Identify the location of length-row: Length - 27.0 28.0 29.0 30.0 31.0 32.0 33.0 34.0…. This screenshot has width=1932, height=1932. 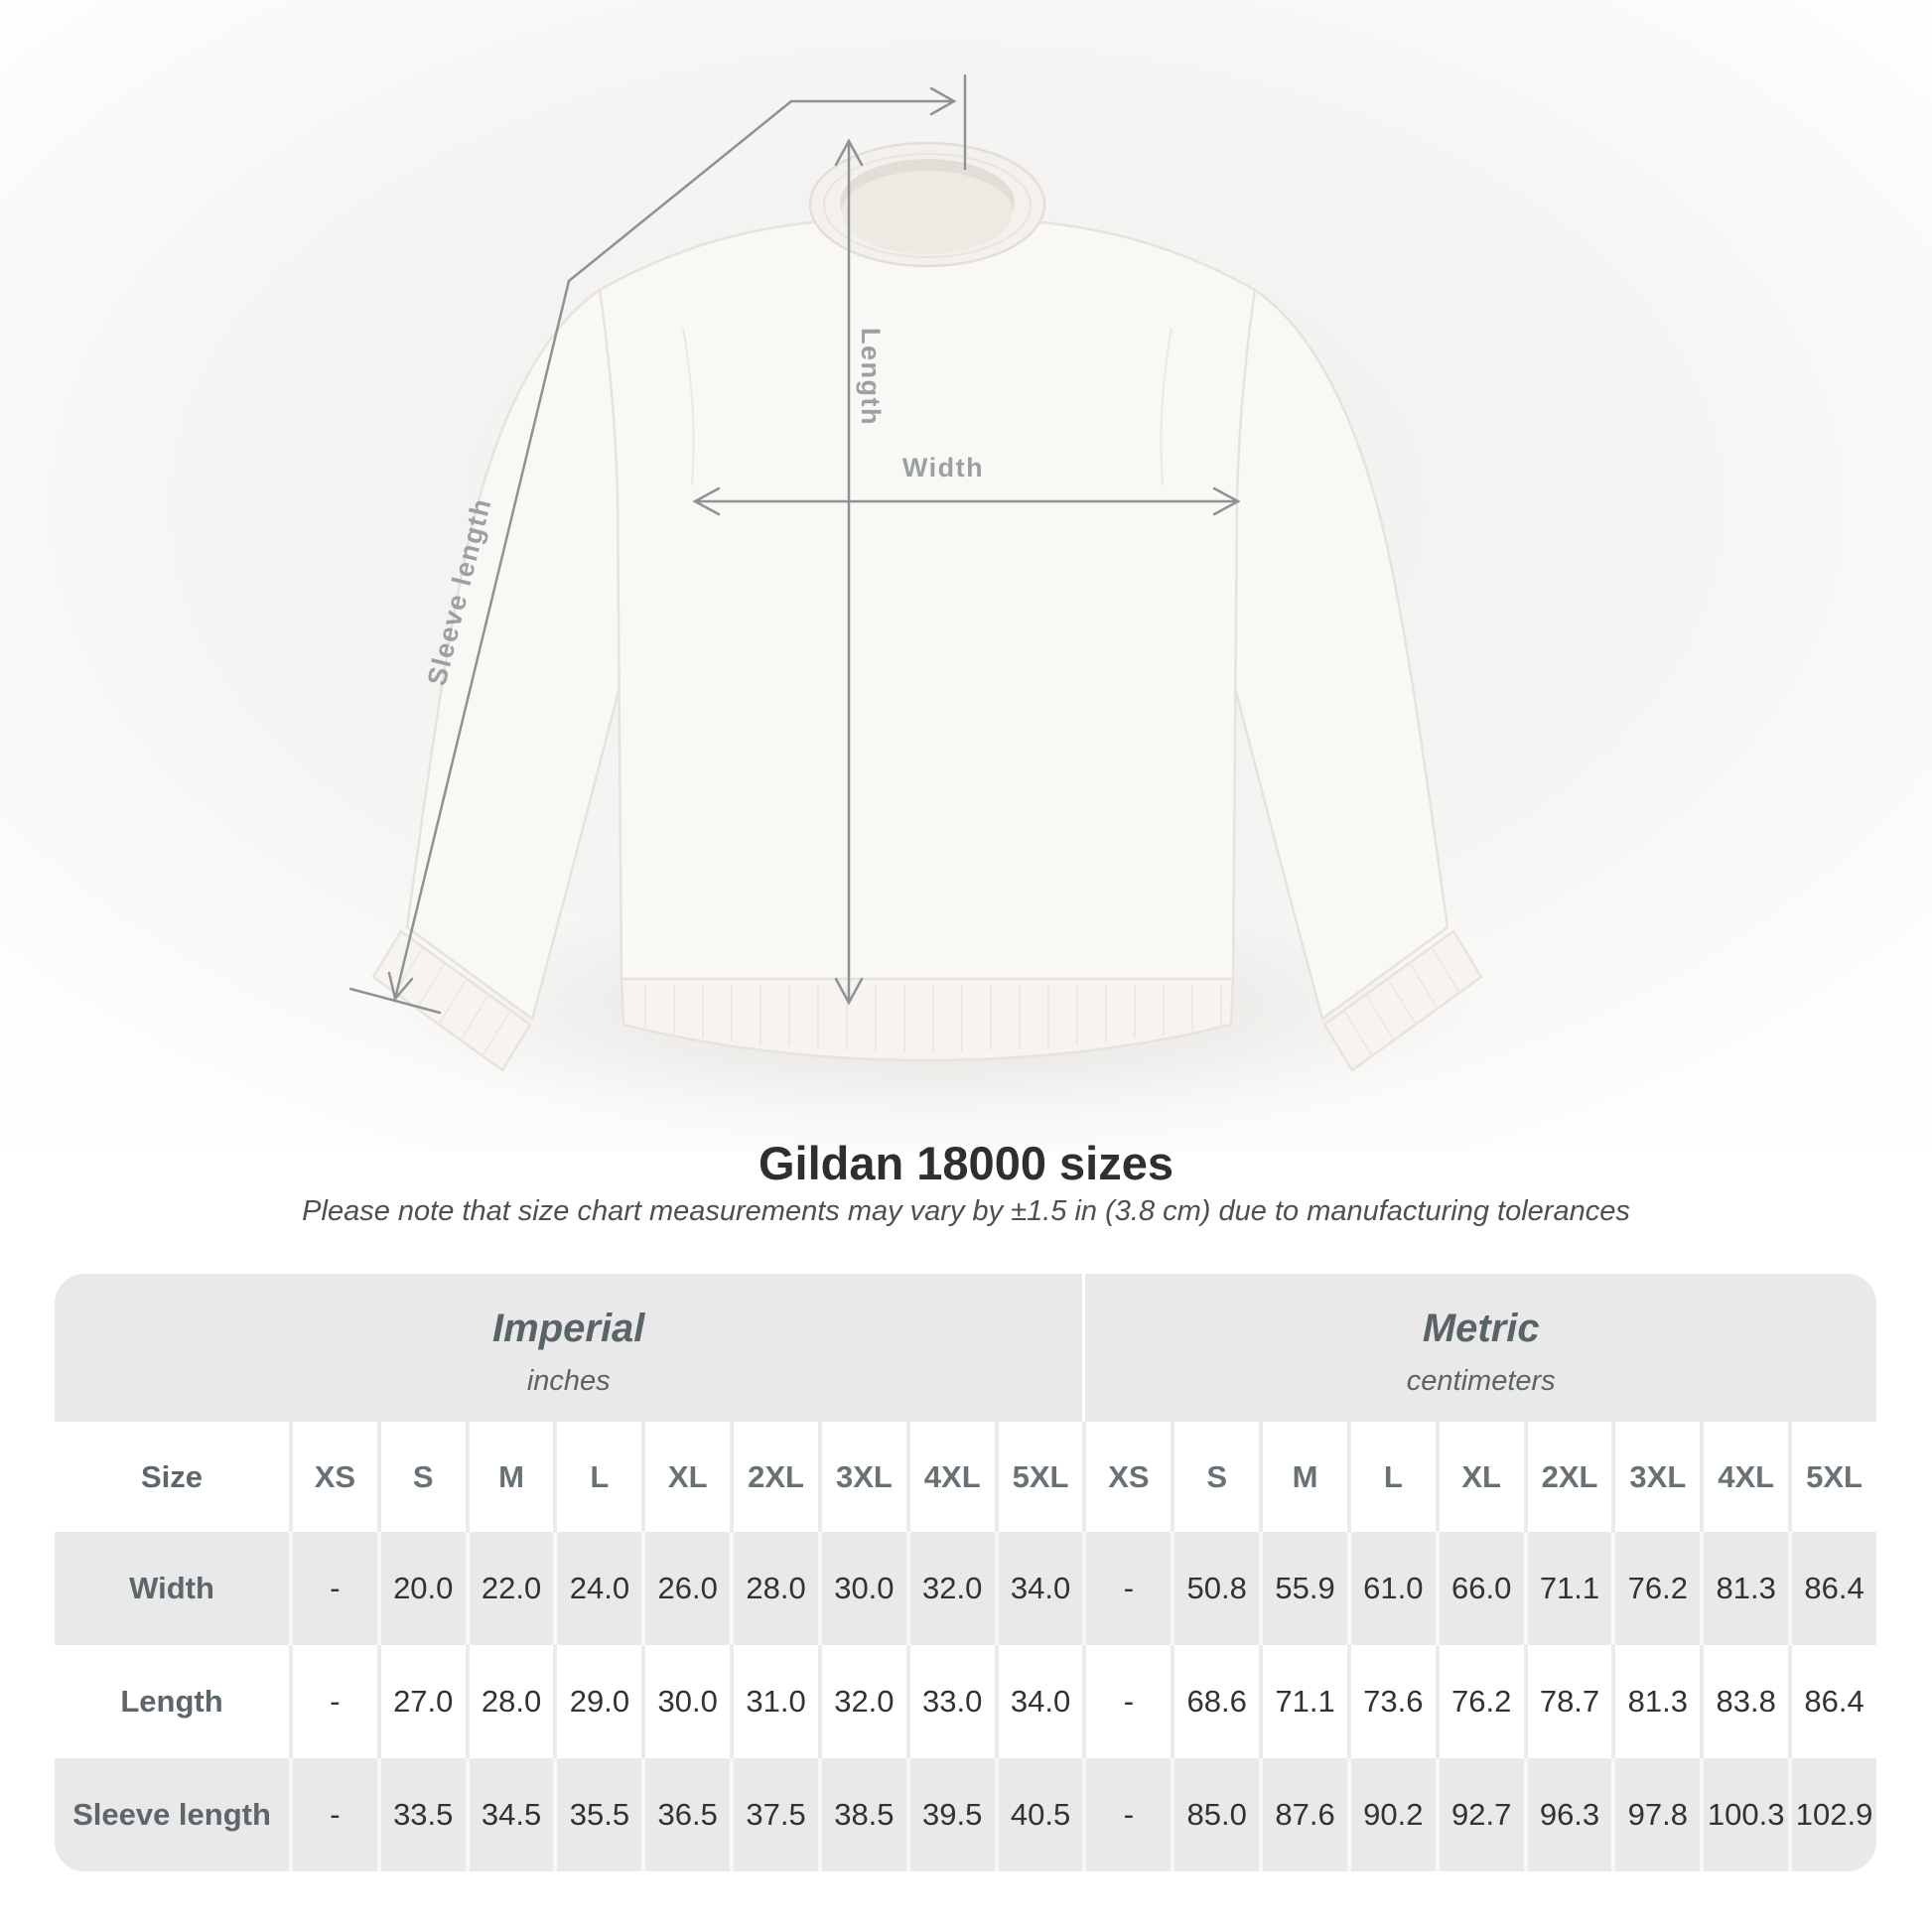
(966, 1701).